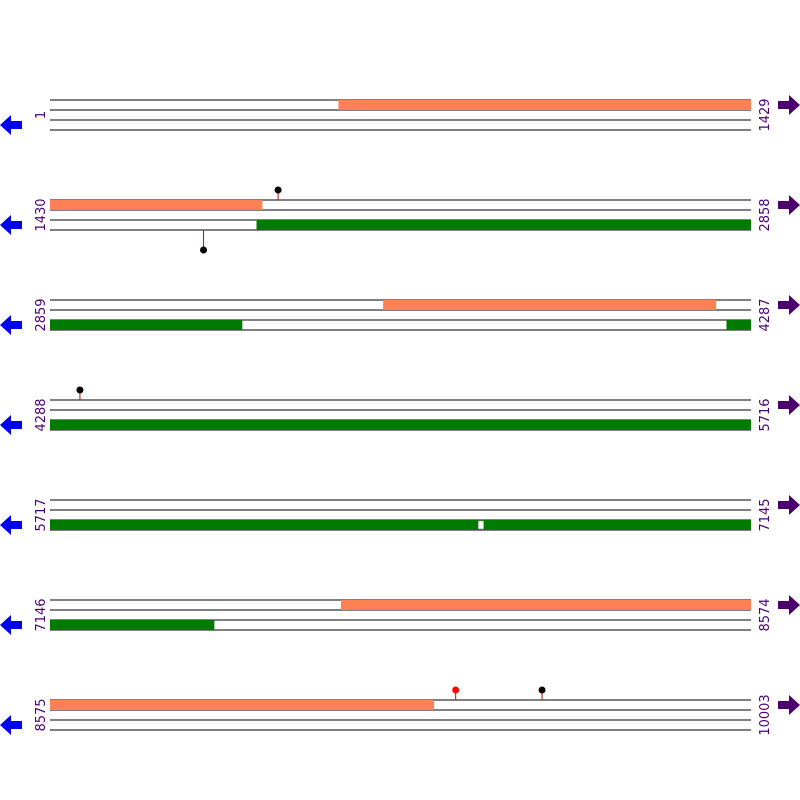 Image resolution: width=800 pixels, height=800 pixels. I want to click on sequence-row-3: 2859 4287, so click(400, 315).